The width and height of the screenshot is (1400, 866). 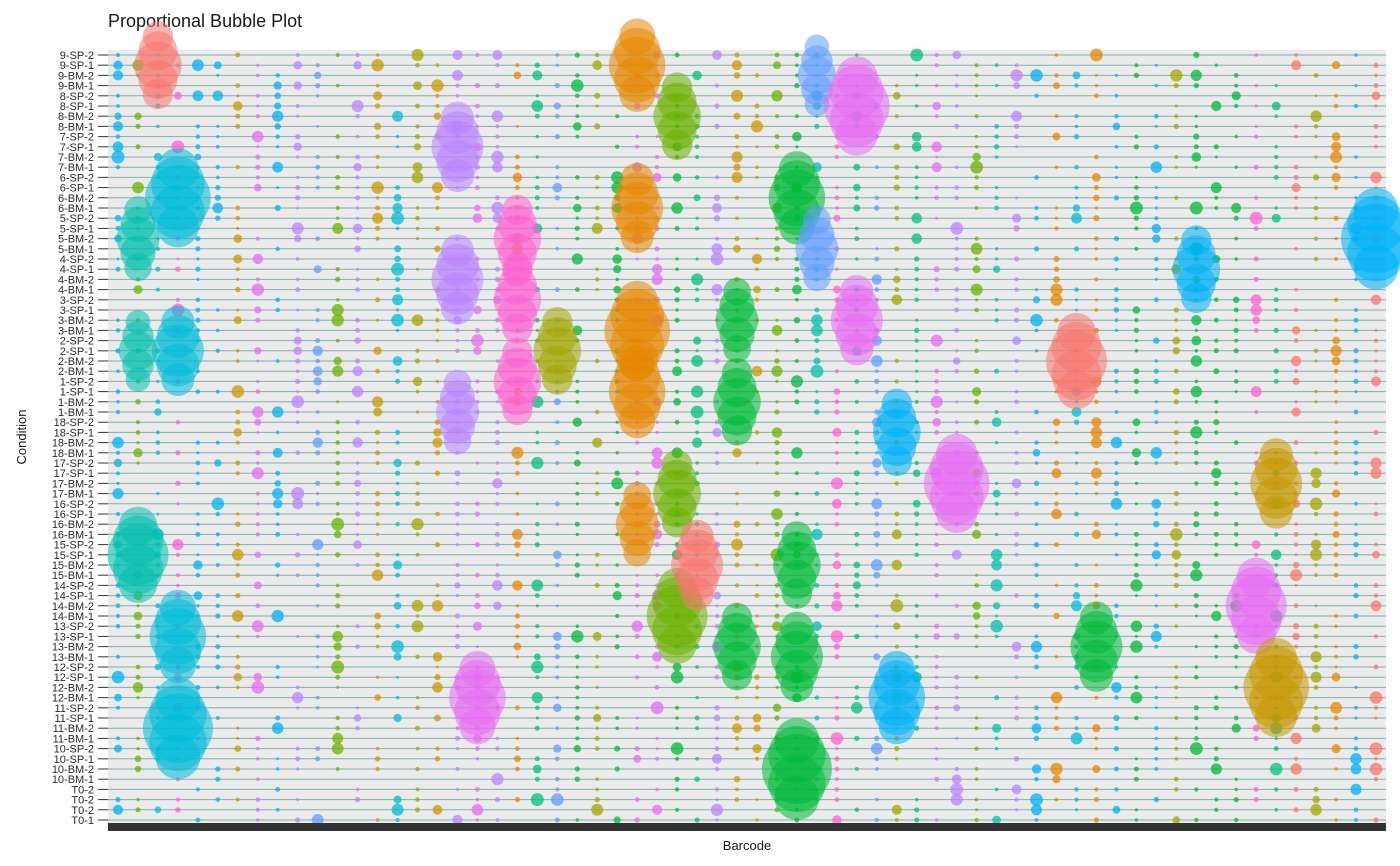 What do you see at coordinates (76, 168) in the screenshot?
I see `y-tick-label: 7-BM-1` at bounding box center [76, 168].